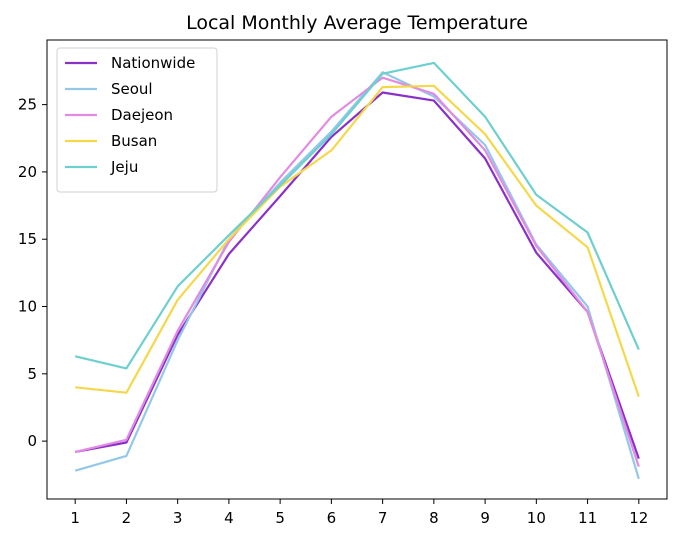 This screenshot has width=687, height=545. I want to click on y-tick-label: 10, so click(27, 307).